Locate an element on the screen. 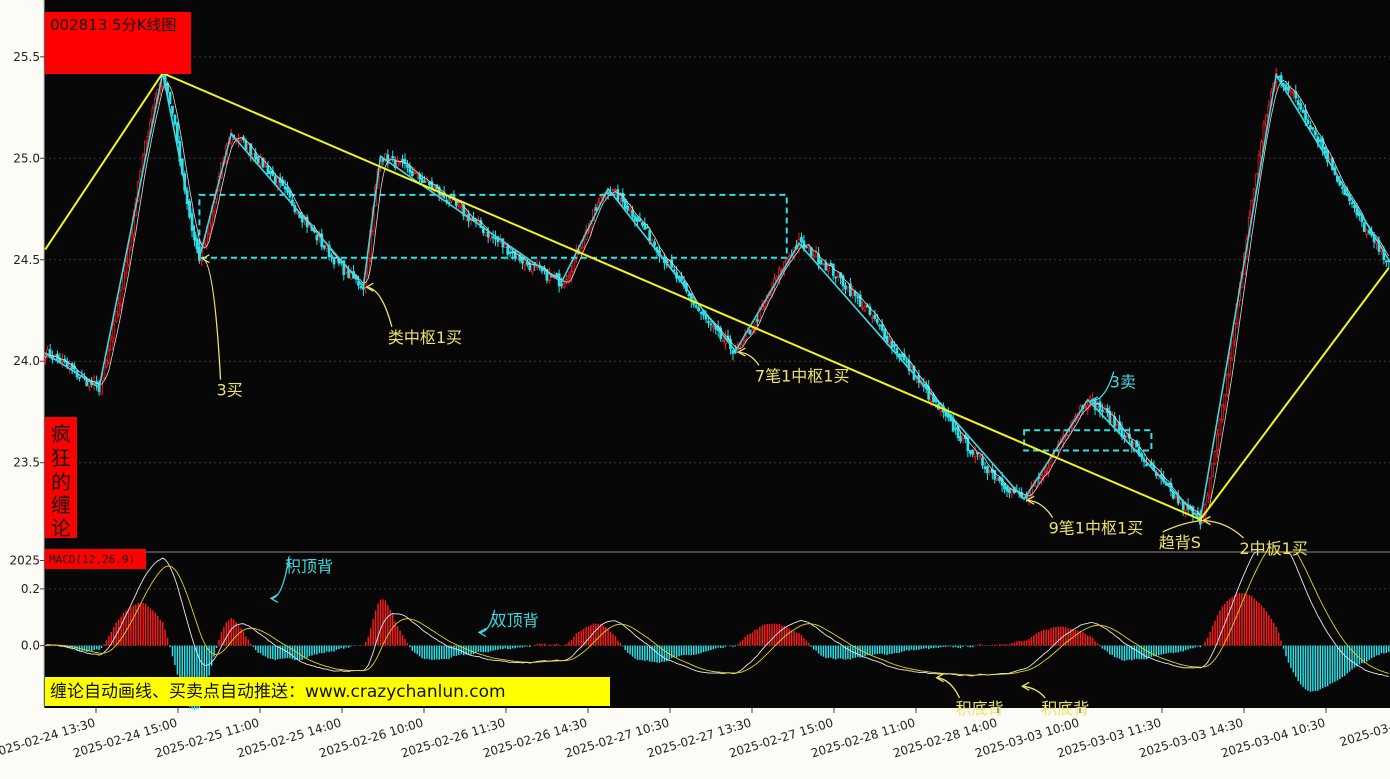  macd-label-bg is located at coordinates (95, 559).